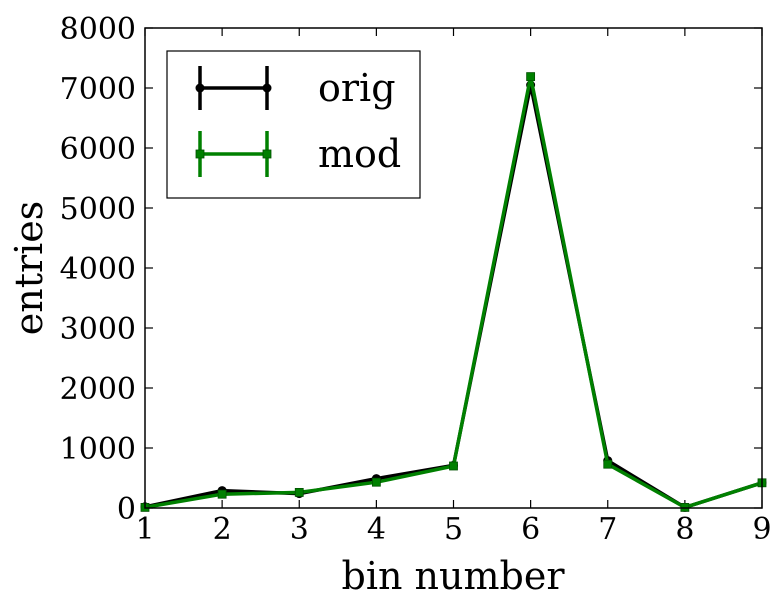 This screenshot has width=782, height=608. What do you see at coordinates (98, 29) in the screenshot?
I see `y-tick-label: 8000` at bounding box center [98, 29].